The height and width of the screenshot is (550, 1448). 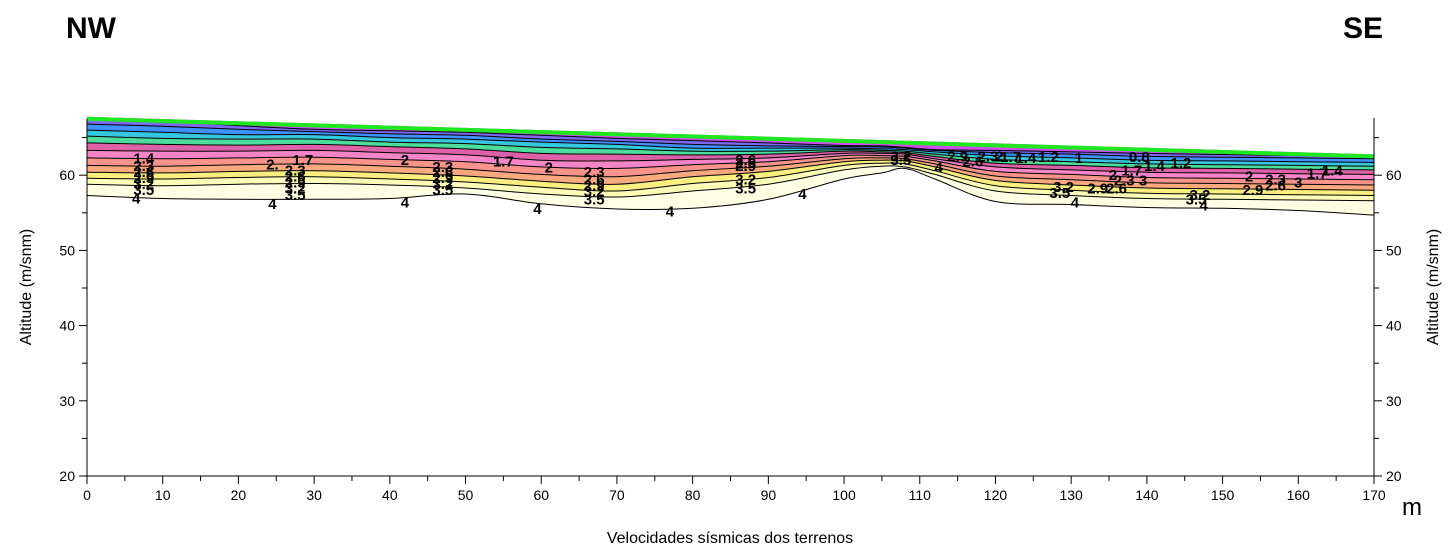 What do you see at coordinates (87, 495) in the screenshot?
I see `x-tick-label: 0` at bounding box center [87, 495].